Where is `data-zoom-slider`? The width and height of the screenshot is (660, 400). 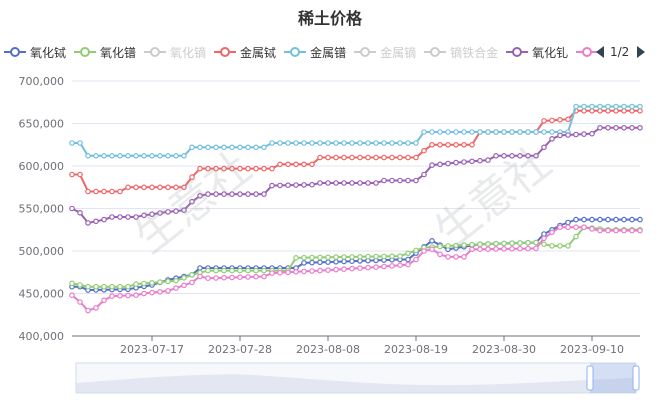 data-zoom-slider is located at coordinates (357, 378).